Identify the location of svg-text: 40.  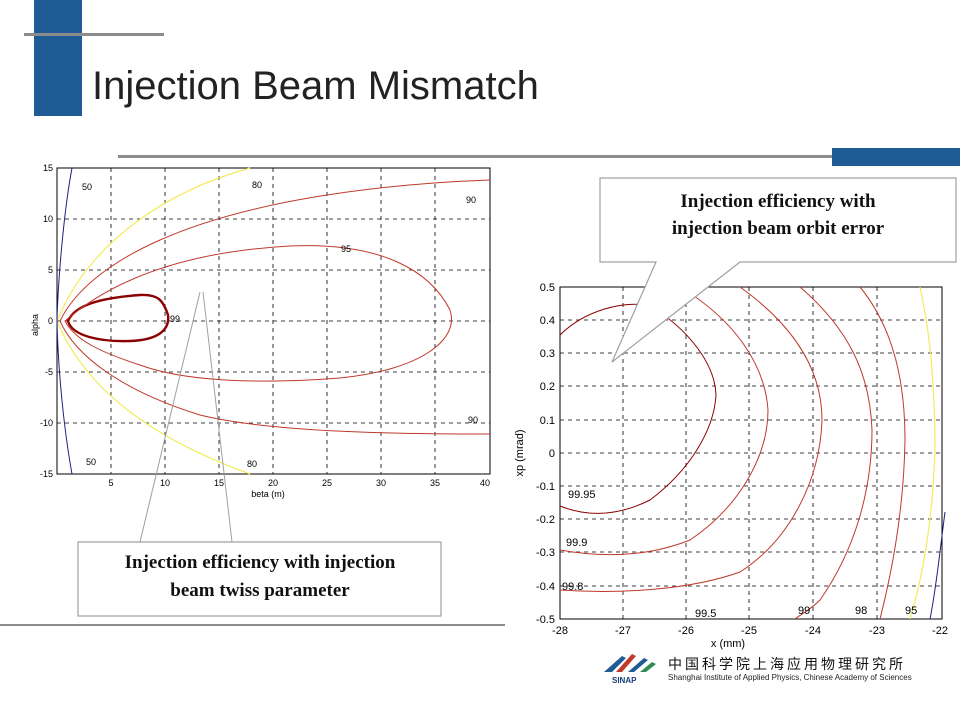
(485, 483).